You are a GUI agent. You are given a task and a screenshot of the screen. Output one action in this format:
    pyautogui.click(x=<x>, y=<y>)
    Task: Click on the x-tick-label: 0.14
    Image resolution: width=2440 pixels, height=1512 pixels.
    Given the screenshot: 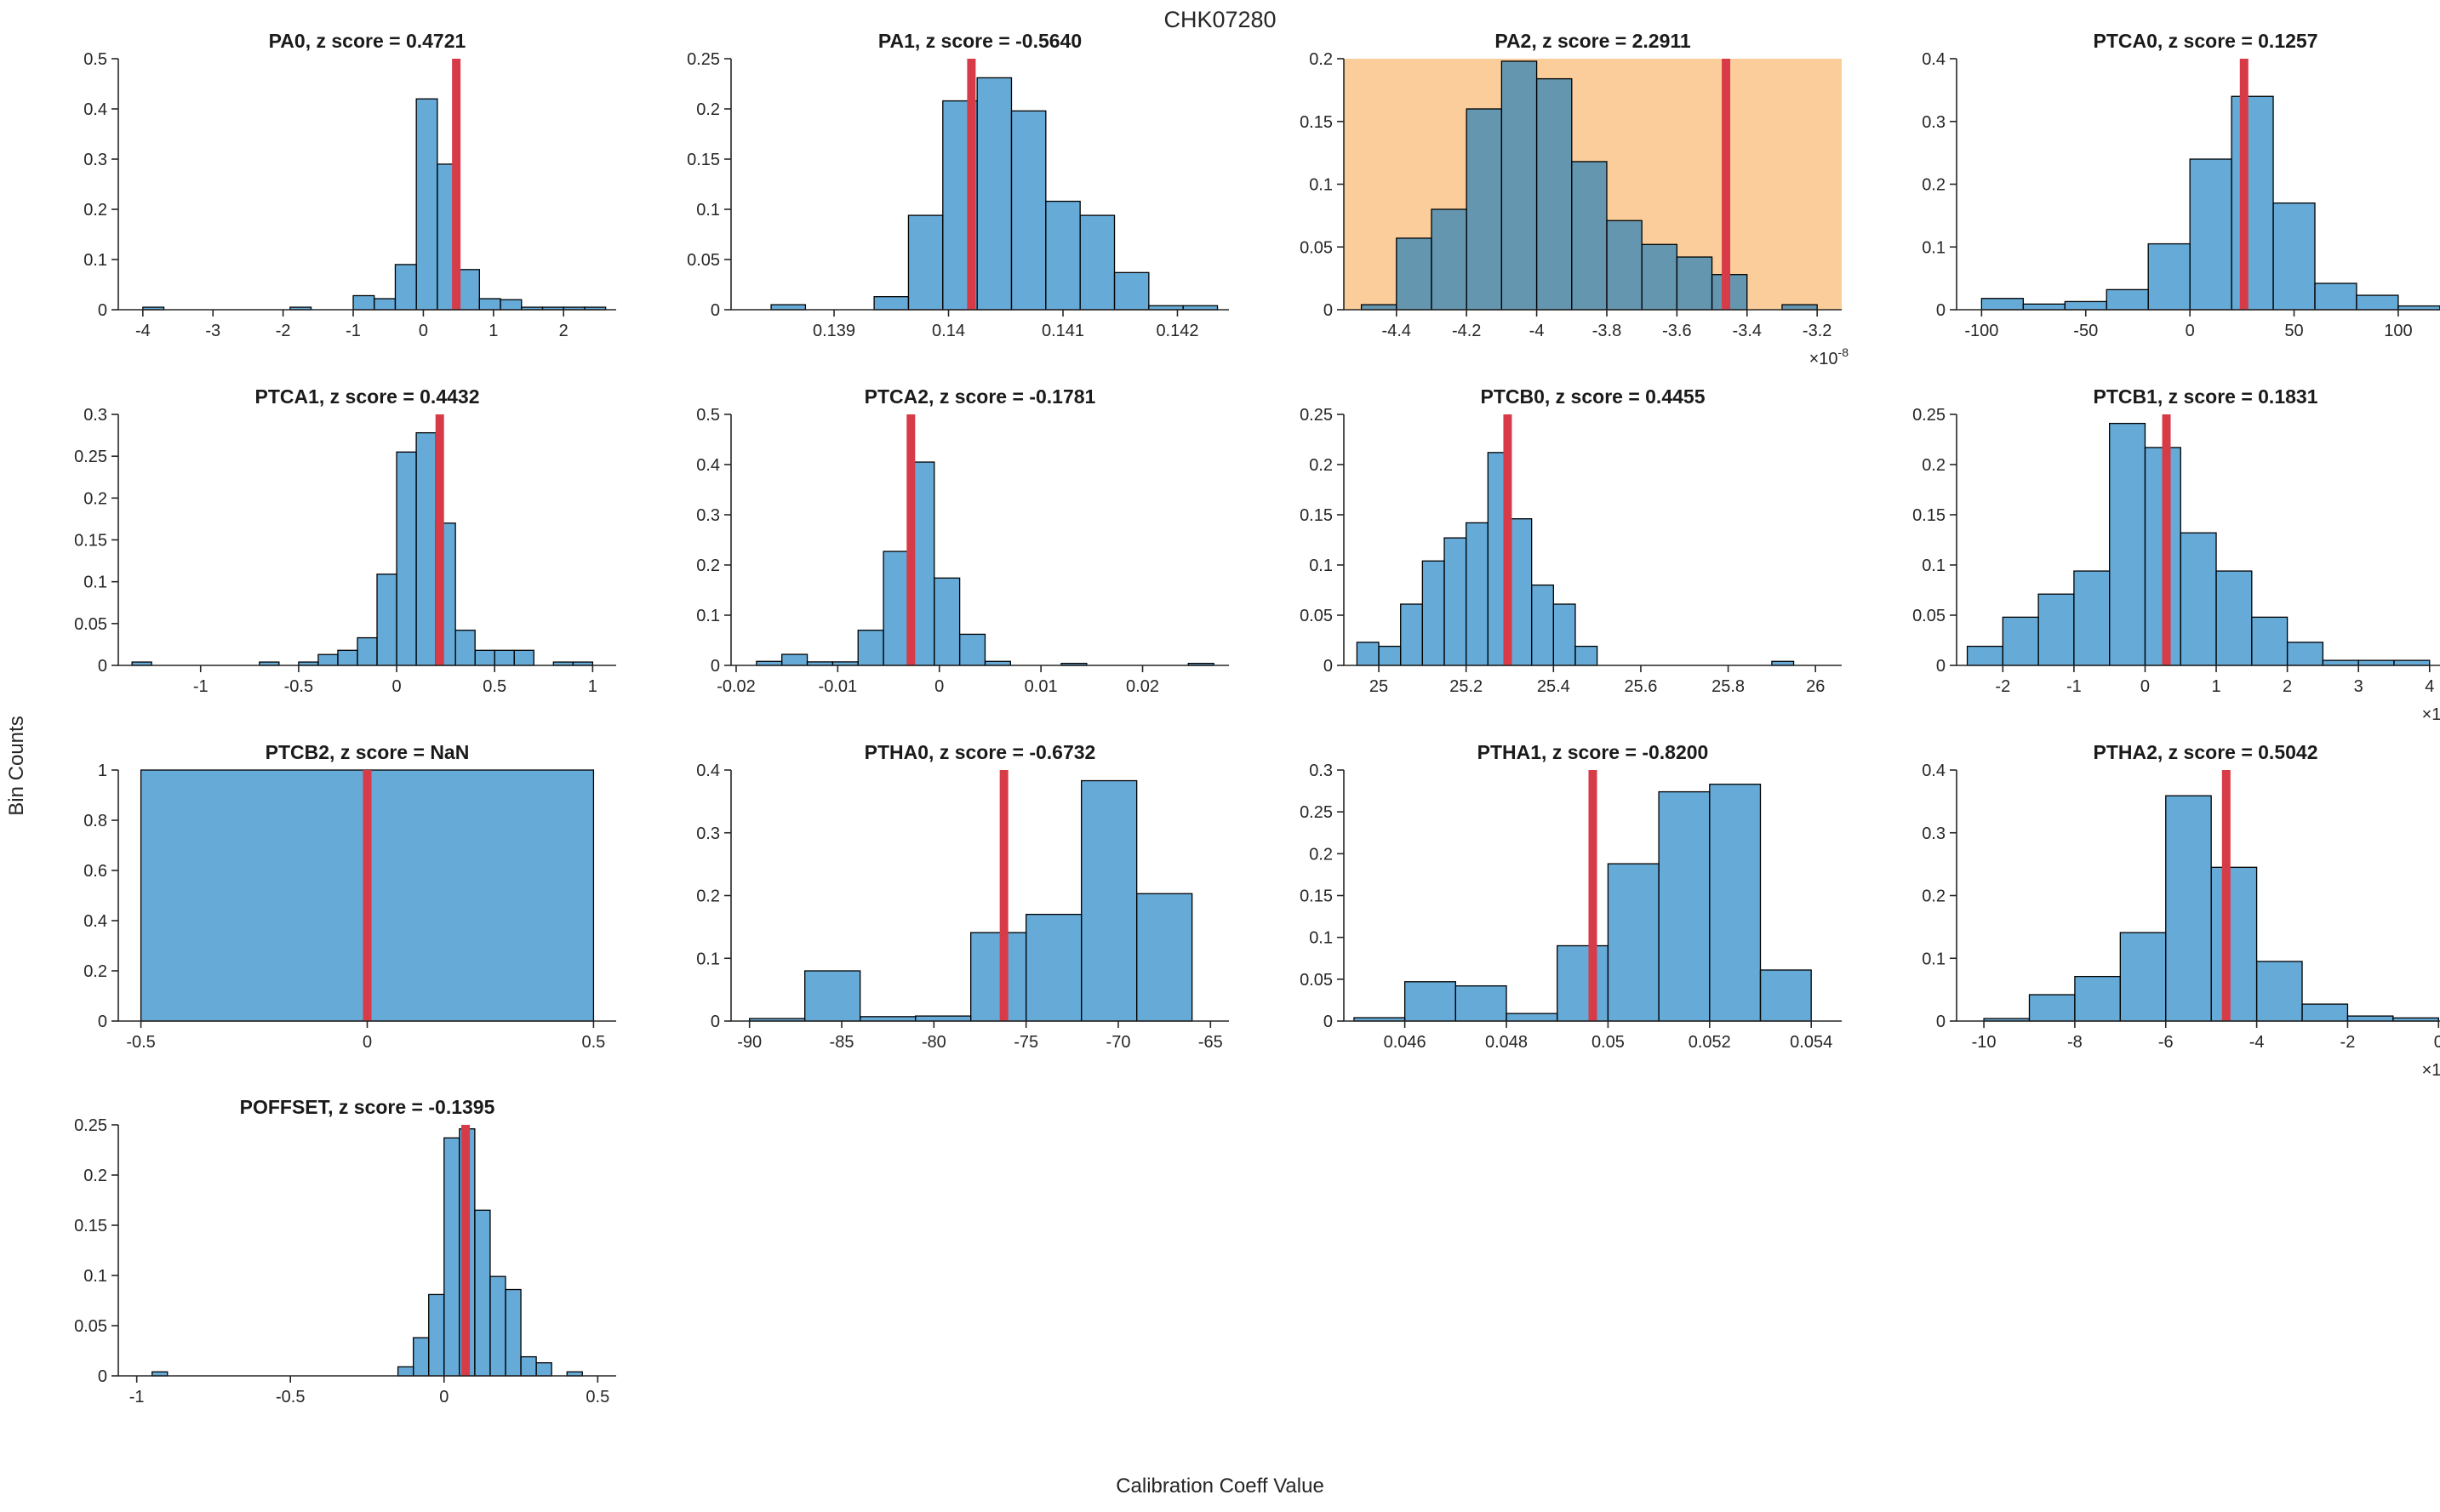 What is the action you would take?
    pyautogui.click(x=948, y=331)
    